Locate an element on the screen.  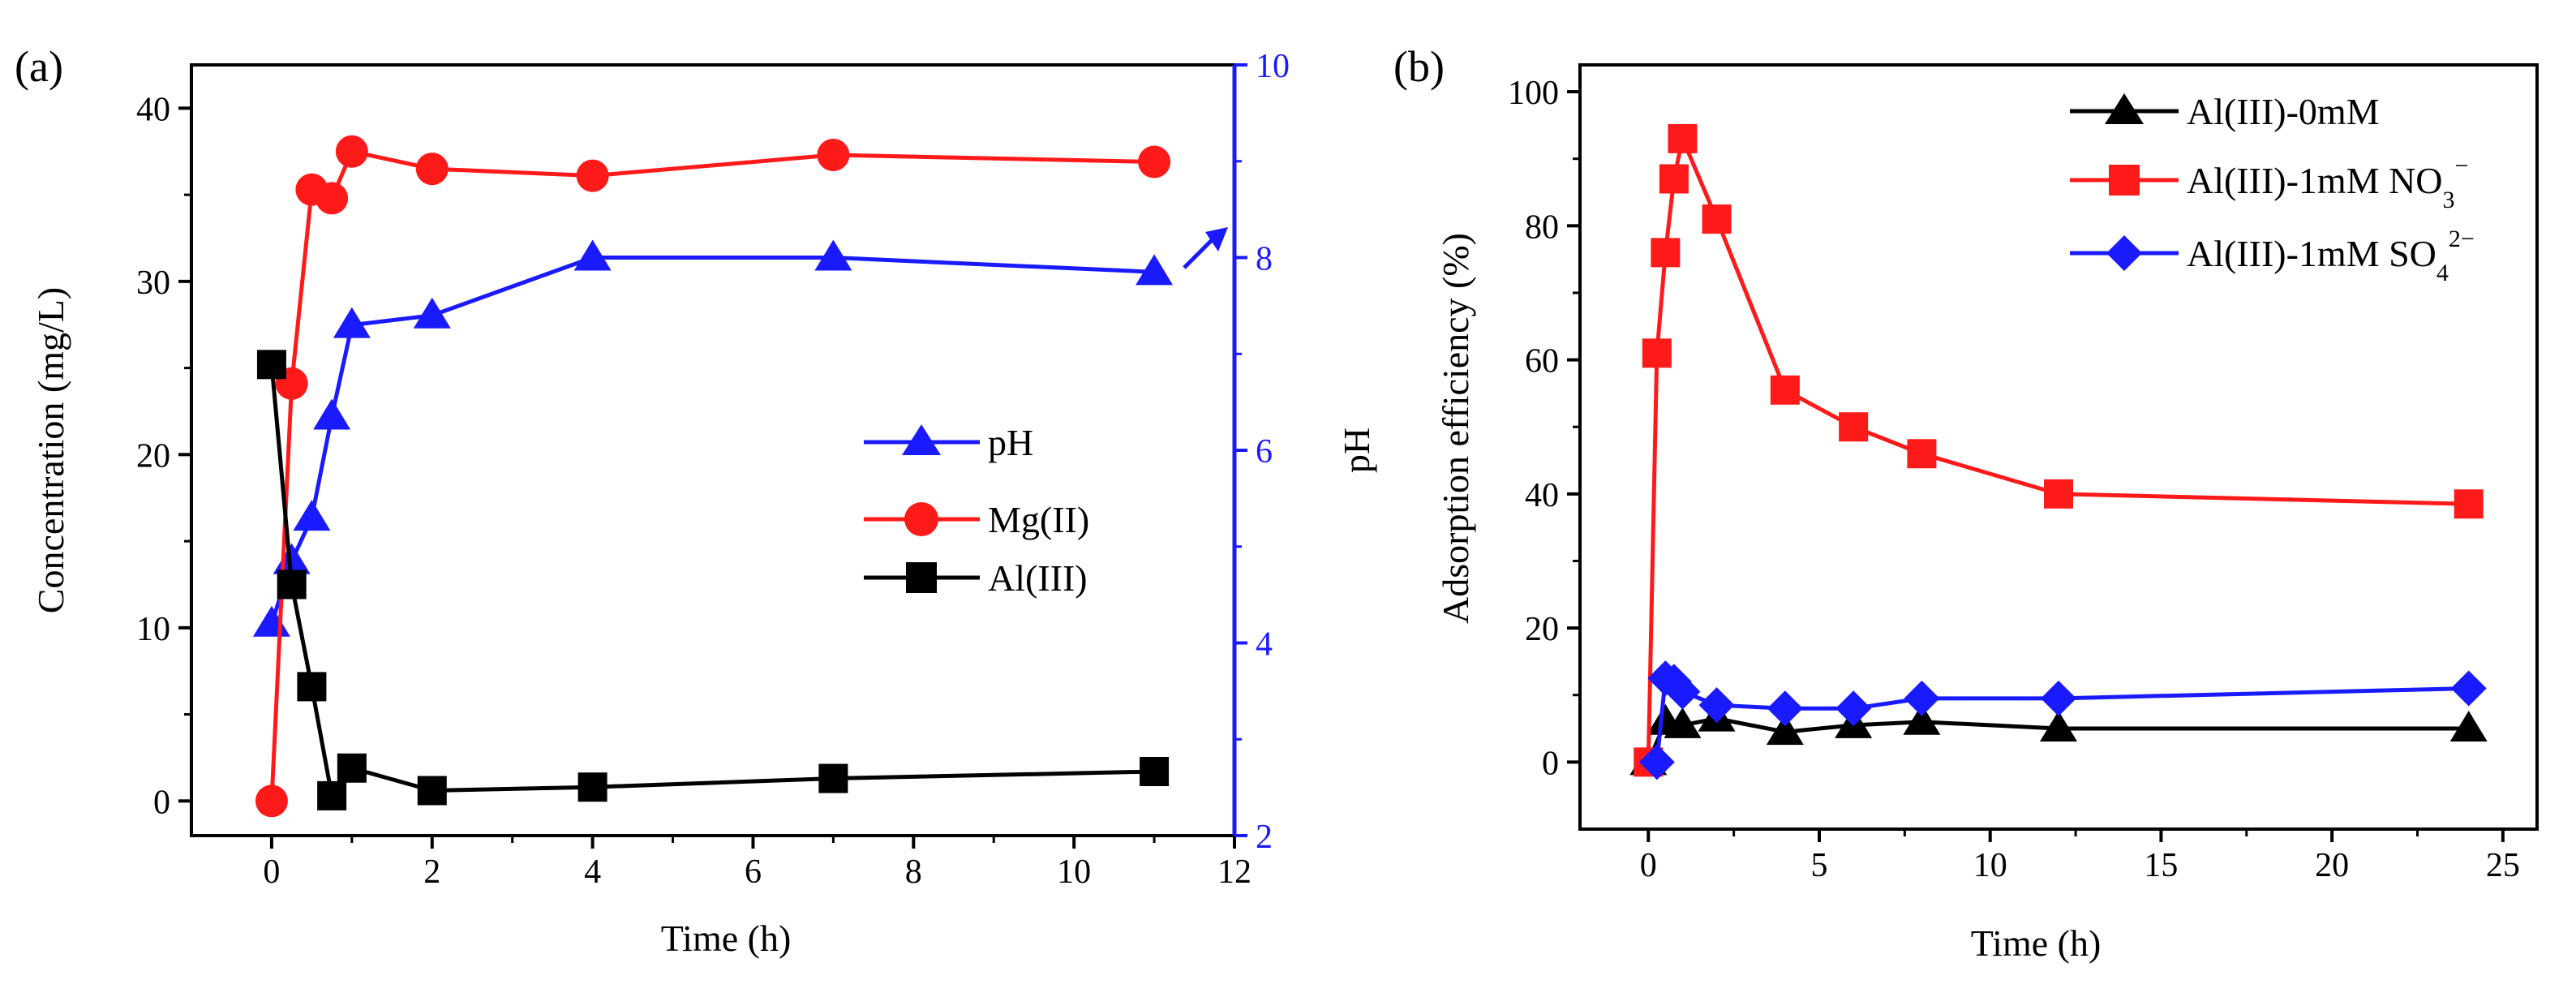
legend-label-al: Al(III) is located at coordinates (1038, 578).